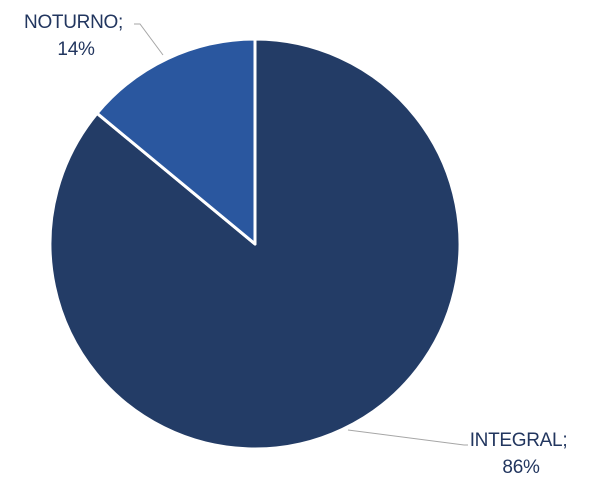 The width and height of the screenshot is (603, 486). What do you see at coordinates (407, 437) in the screenshot?
I see `leader-line-integral` at bounding box center [407, 437].